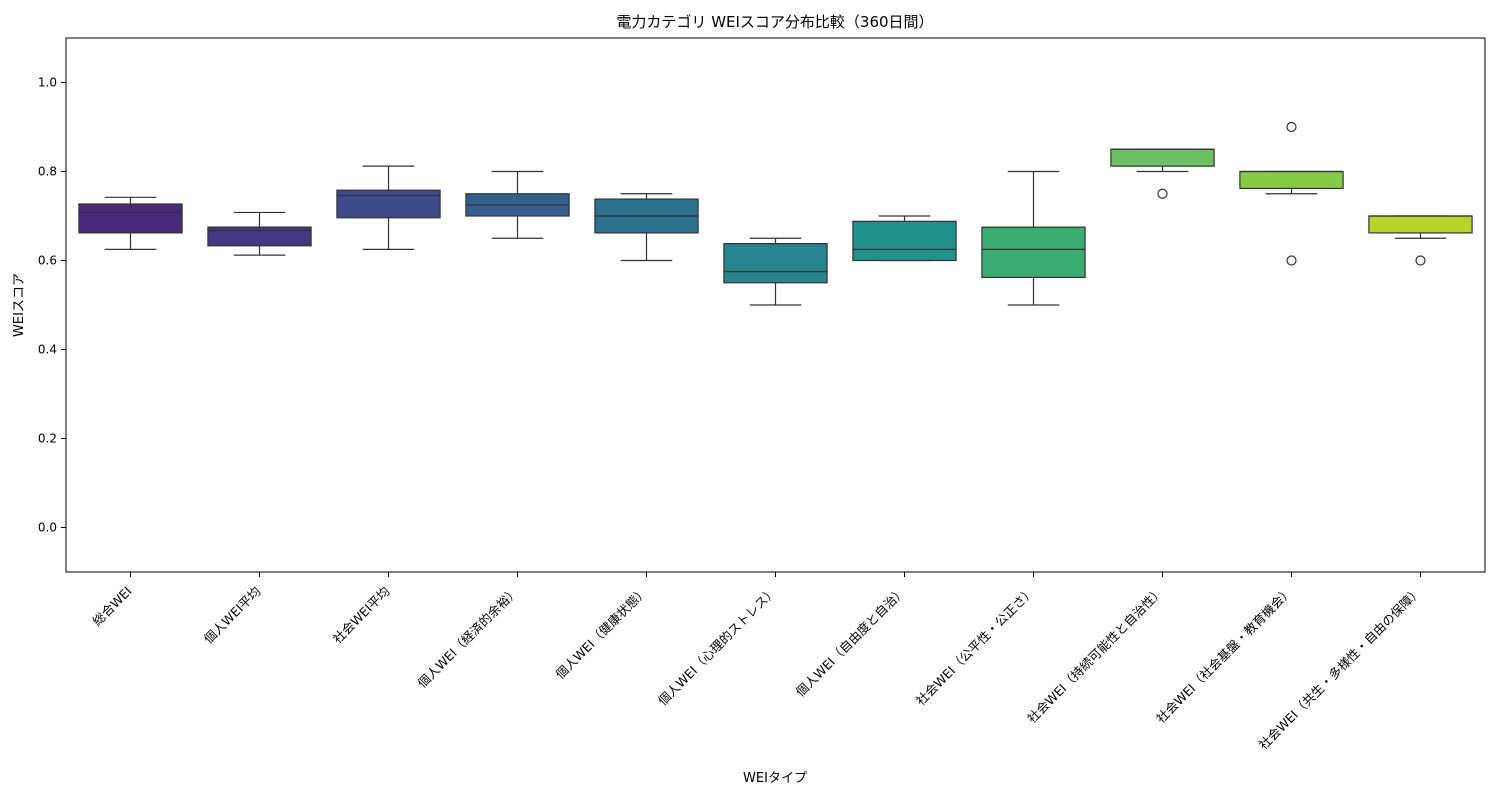 The width and height of the screenshot is (1500, 800). I want to click on x-axis-label: WEIタイプ, so click(775, 778).